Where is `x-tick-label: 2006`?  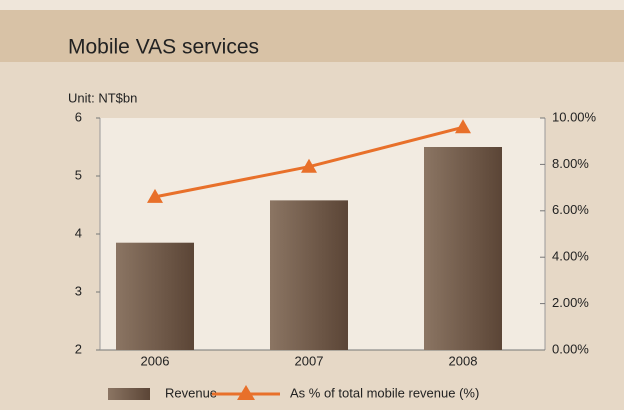 x-tick-label: 2006 is located at coordinates (155, 360).